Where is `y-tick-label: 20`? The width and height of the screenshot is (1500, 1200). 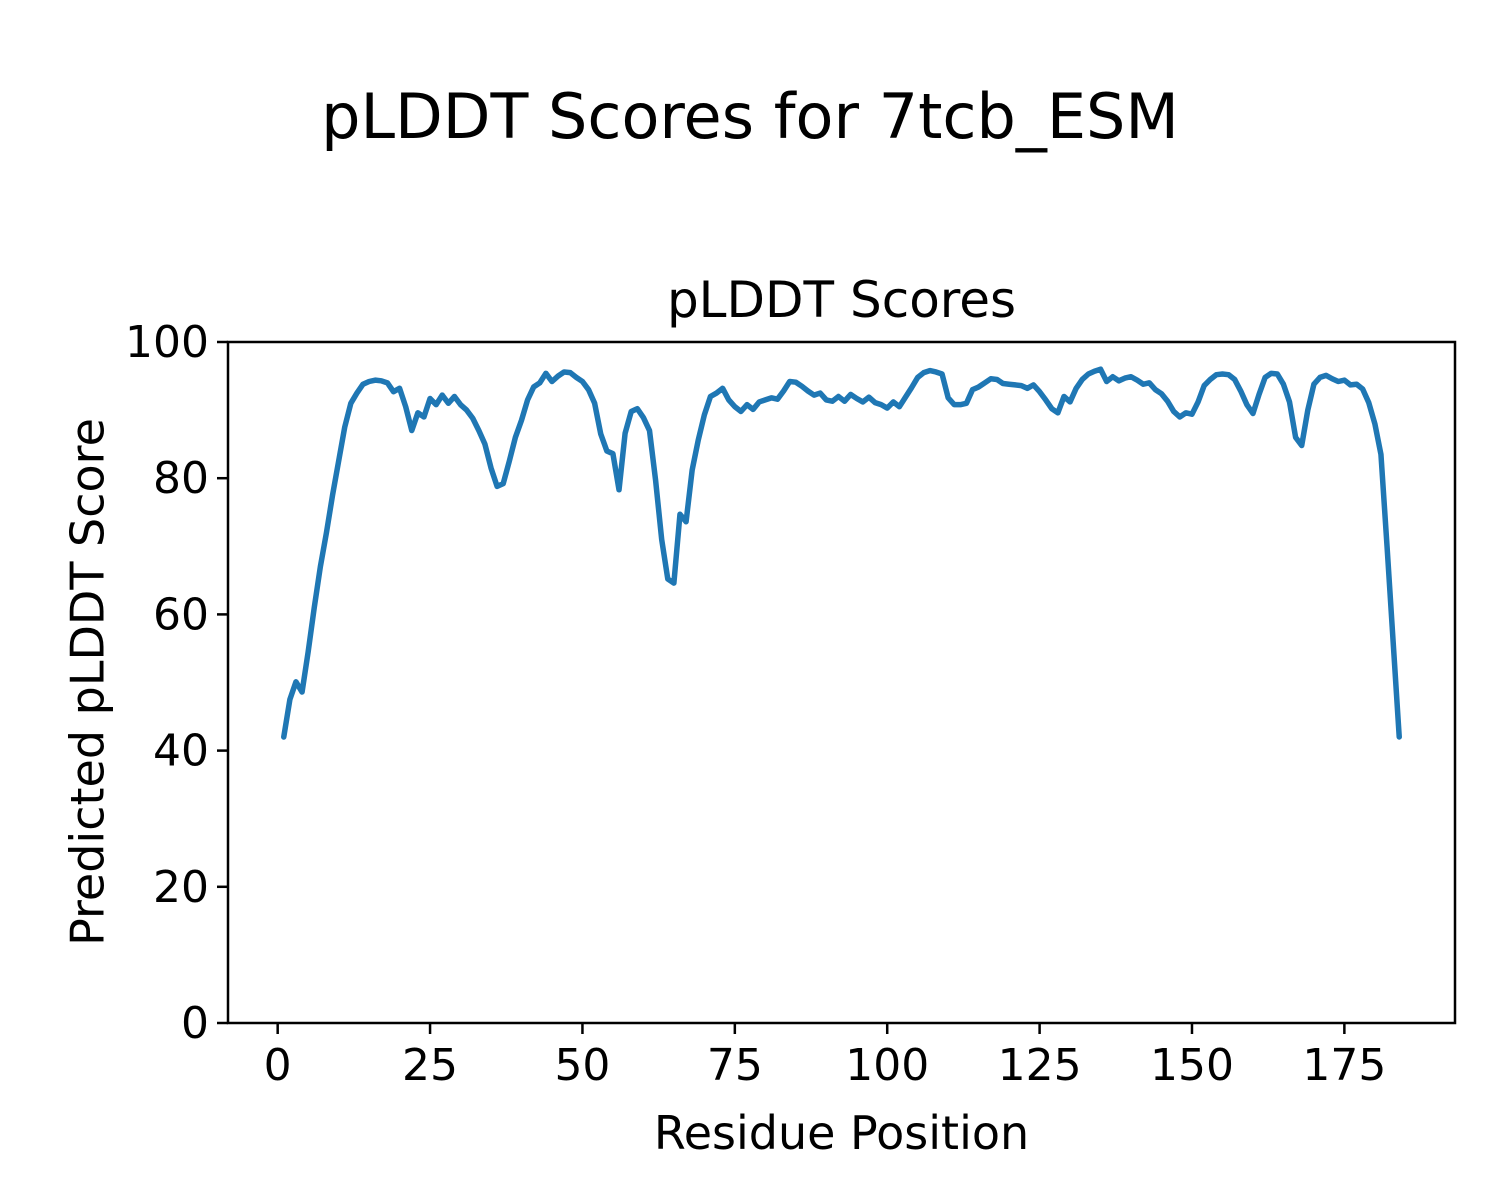
y-tick-label: 20 is located at coordinates (181, 887).